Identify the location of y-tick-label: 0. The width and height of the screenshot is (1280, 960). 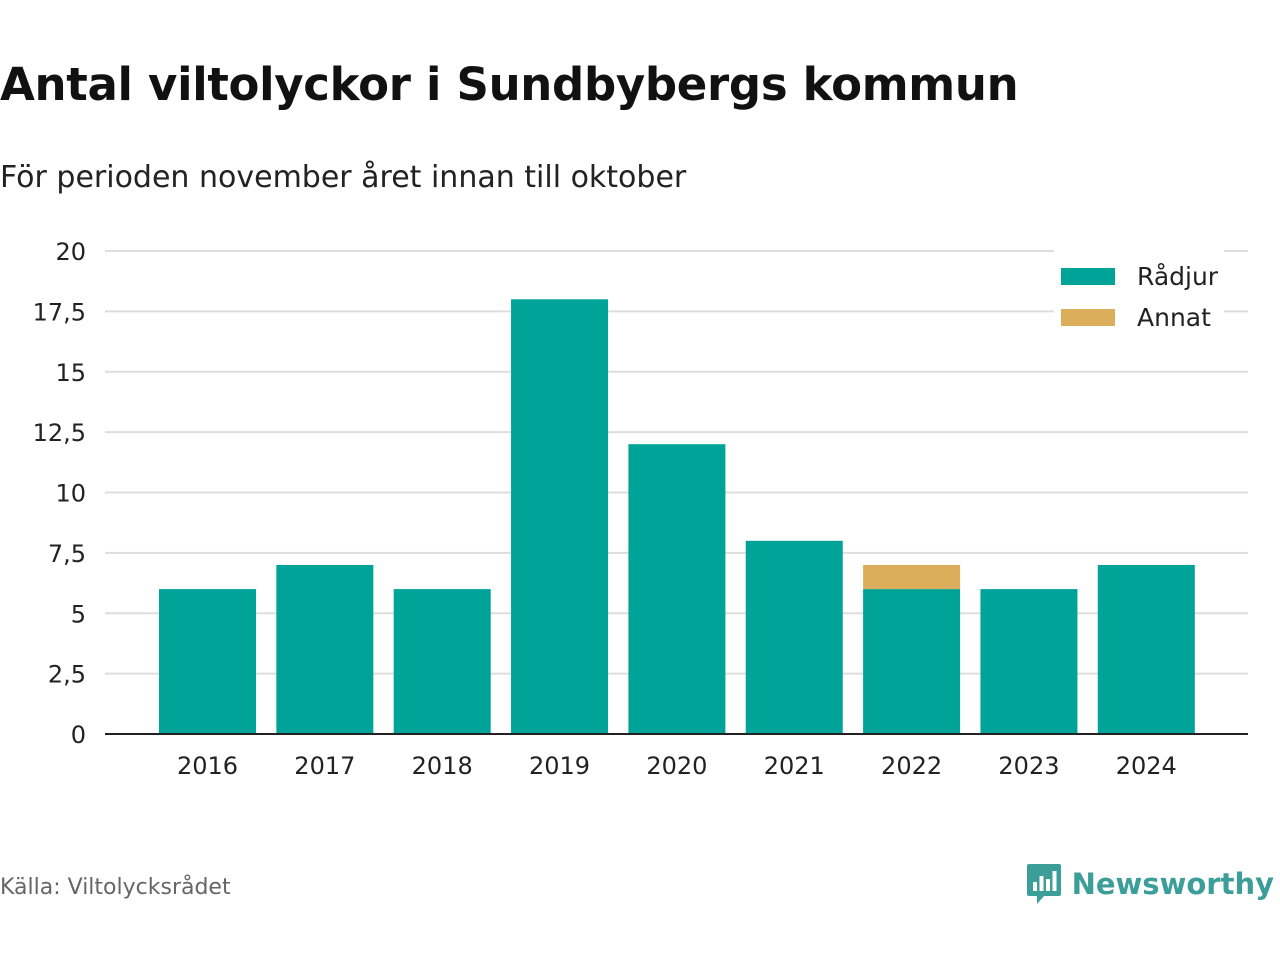
(78, 735).